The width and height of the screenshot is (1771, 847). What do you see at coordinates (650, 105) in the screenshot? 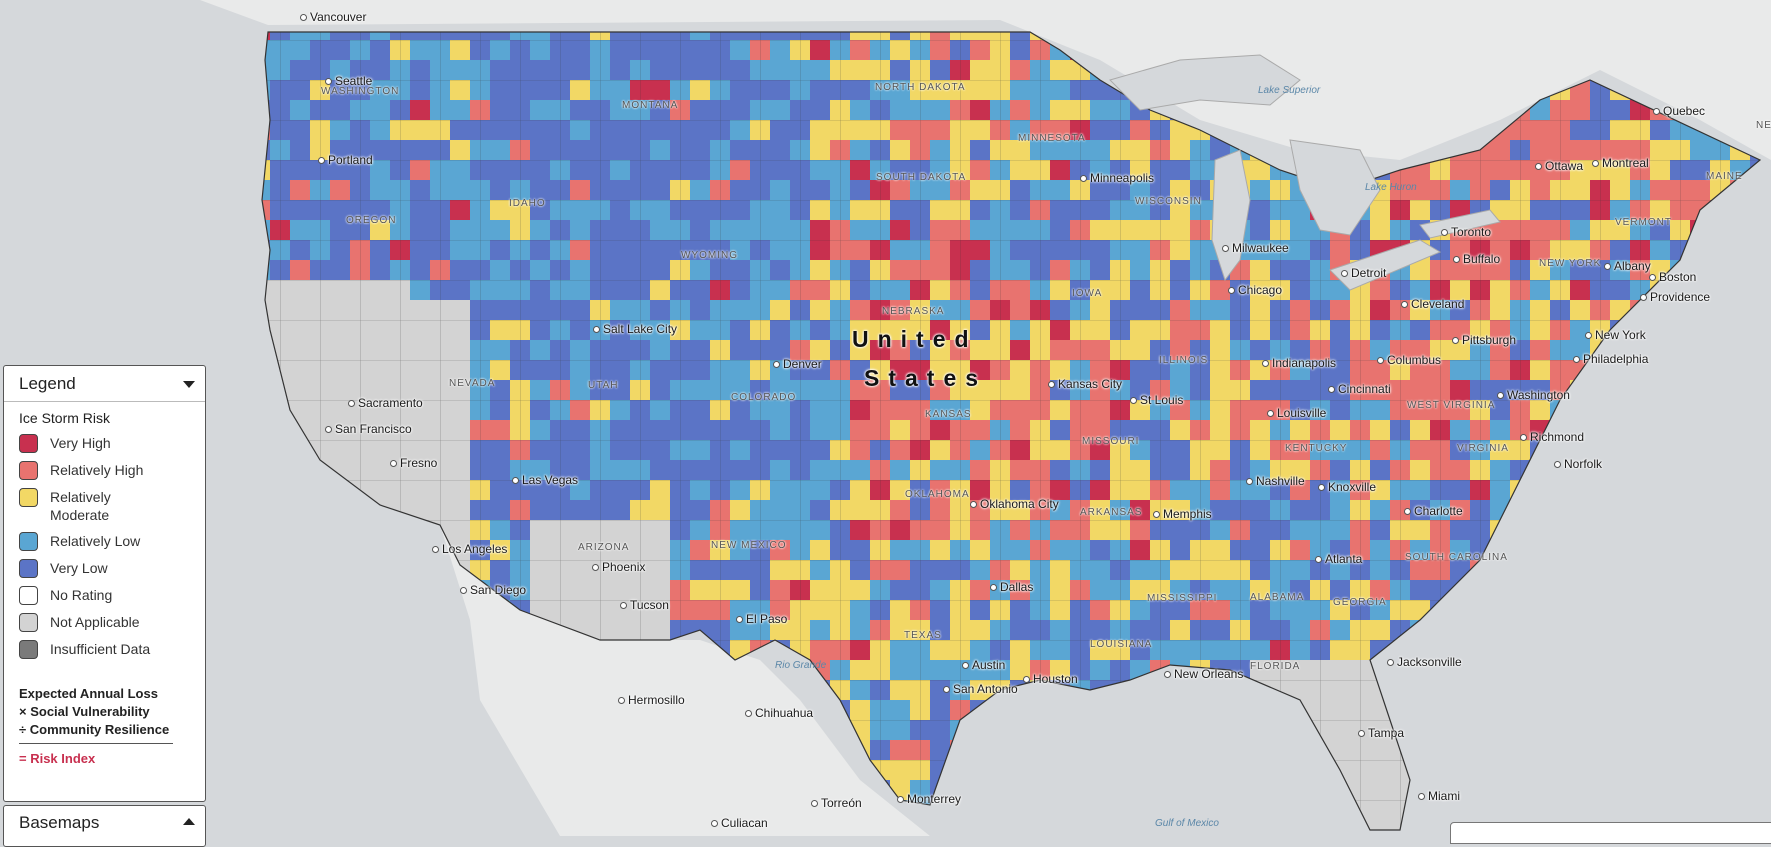
I see `state-label-montana-text: MONTANA` at bounding box center [650, 105].